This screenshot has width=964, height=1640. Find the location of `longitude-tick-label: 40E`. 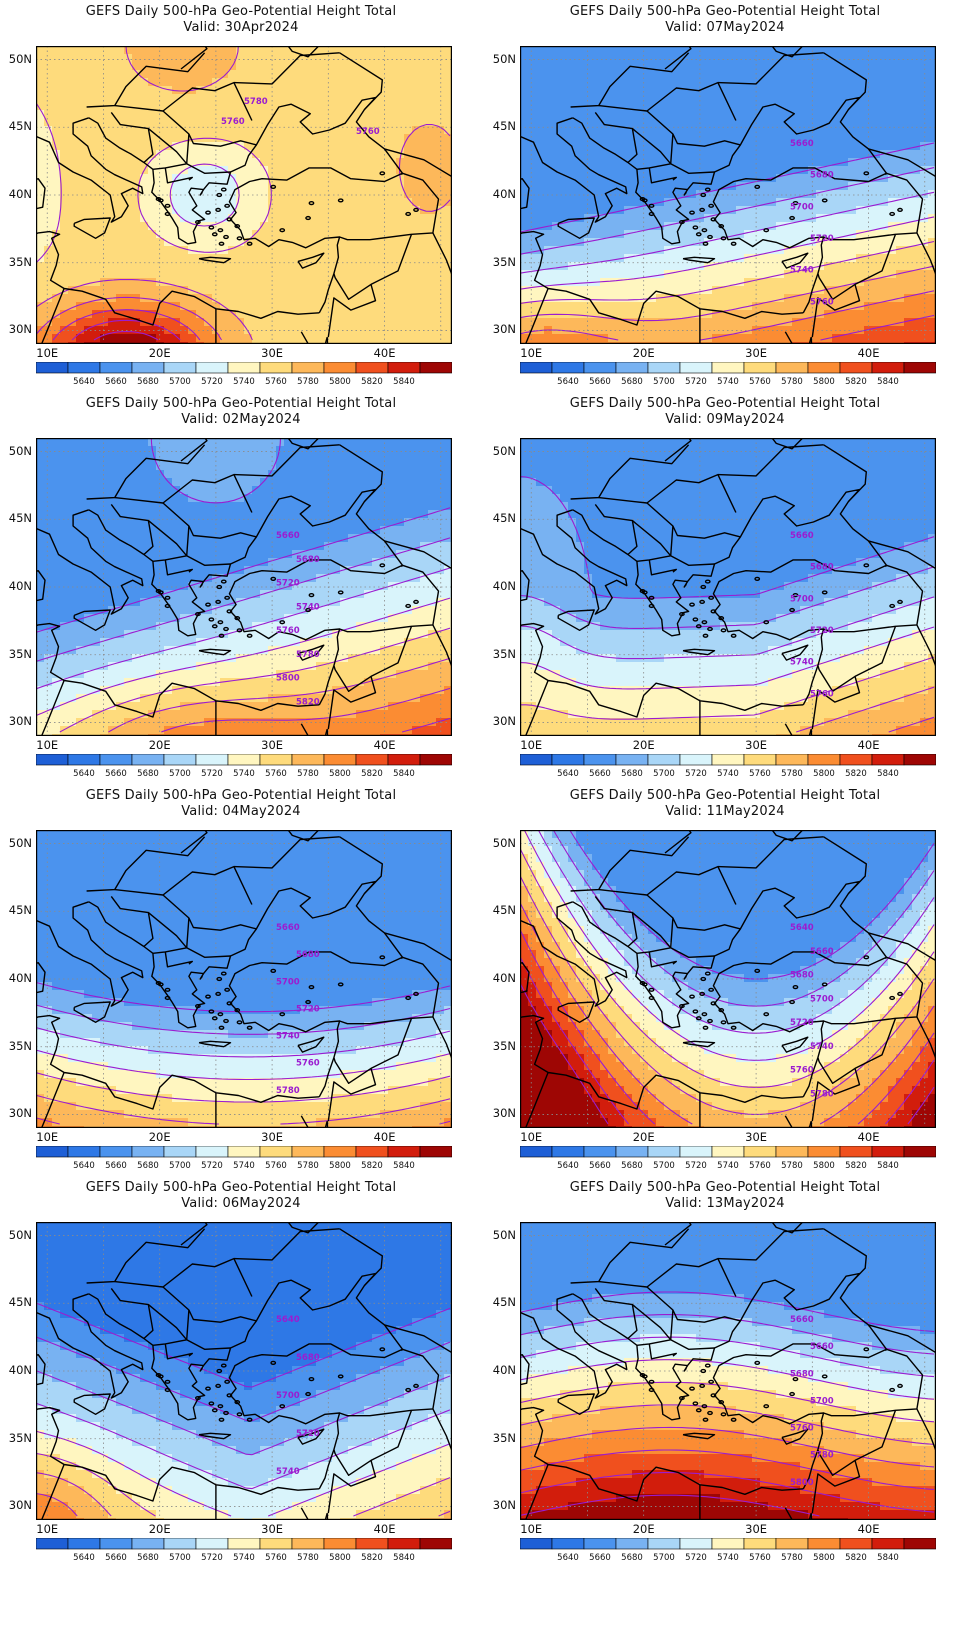

longitude-tick-label: 40E is located at coordinates (868, 1137).